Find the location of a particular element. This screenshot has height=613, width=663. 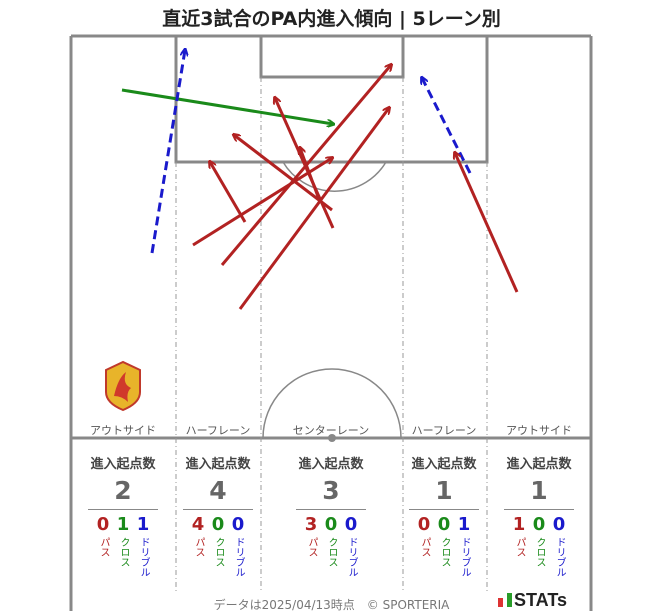

lane-label-center: センターレーン is located at coordinates (331, 430).